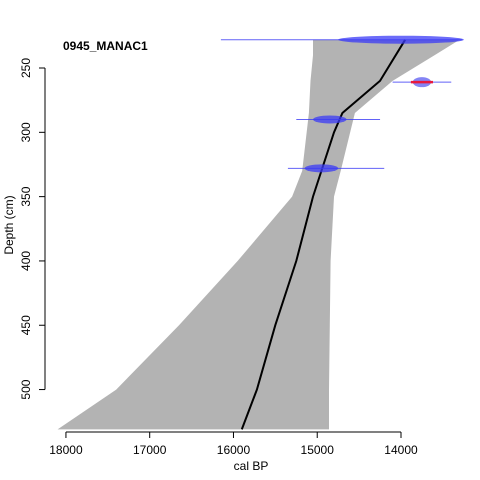 This screenshot has width=480, height=480. What do you see at coordinates (66, 450) in the screenshot?
I see `x-tick-label-18000: 18000` at bounding box center [66, 450].